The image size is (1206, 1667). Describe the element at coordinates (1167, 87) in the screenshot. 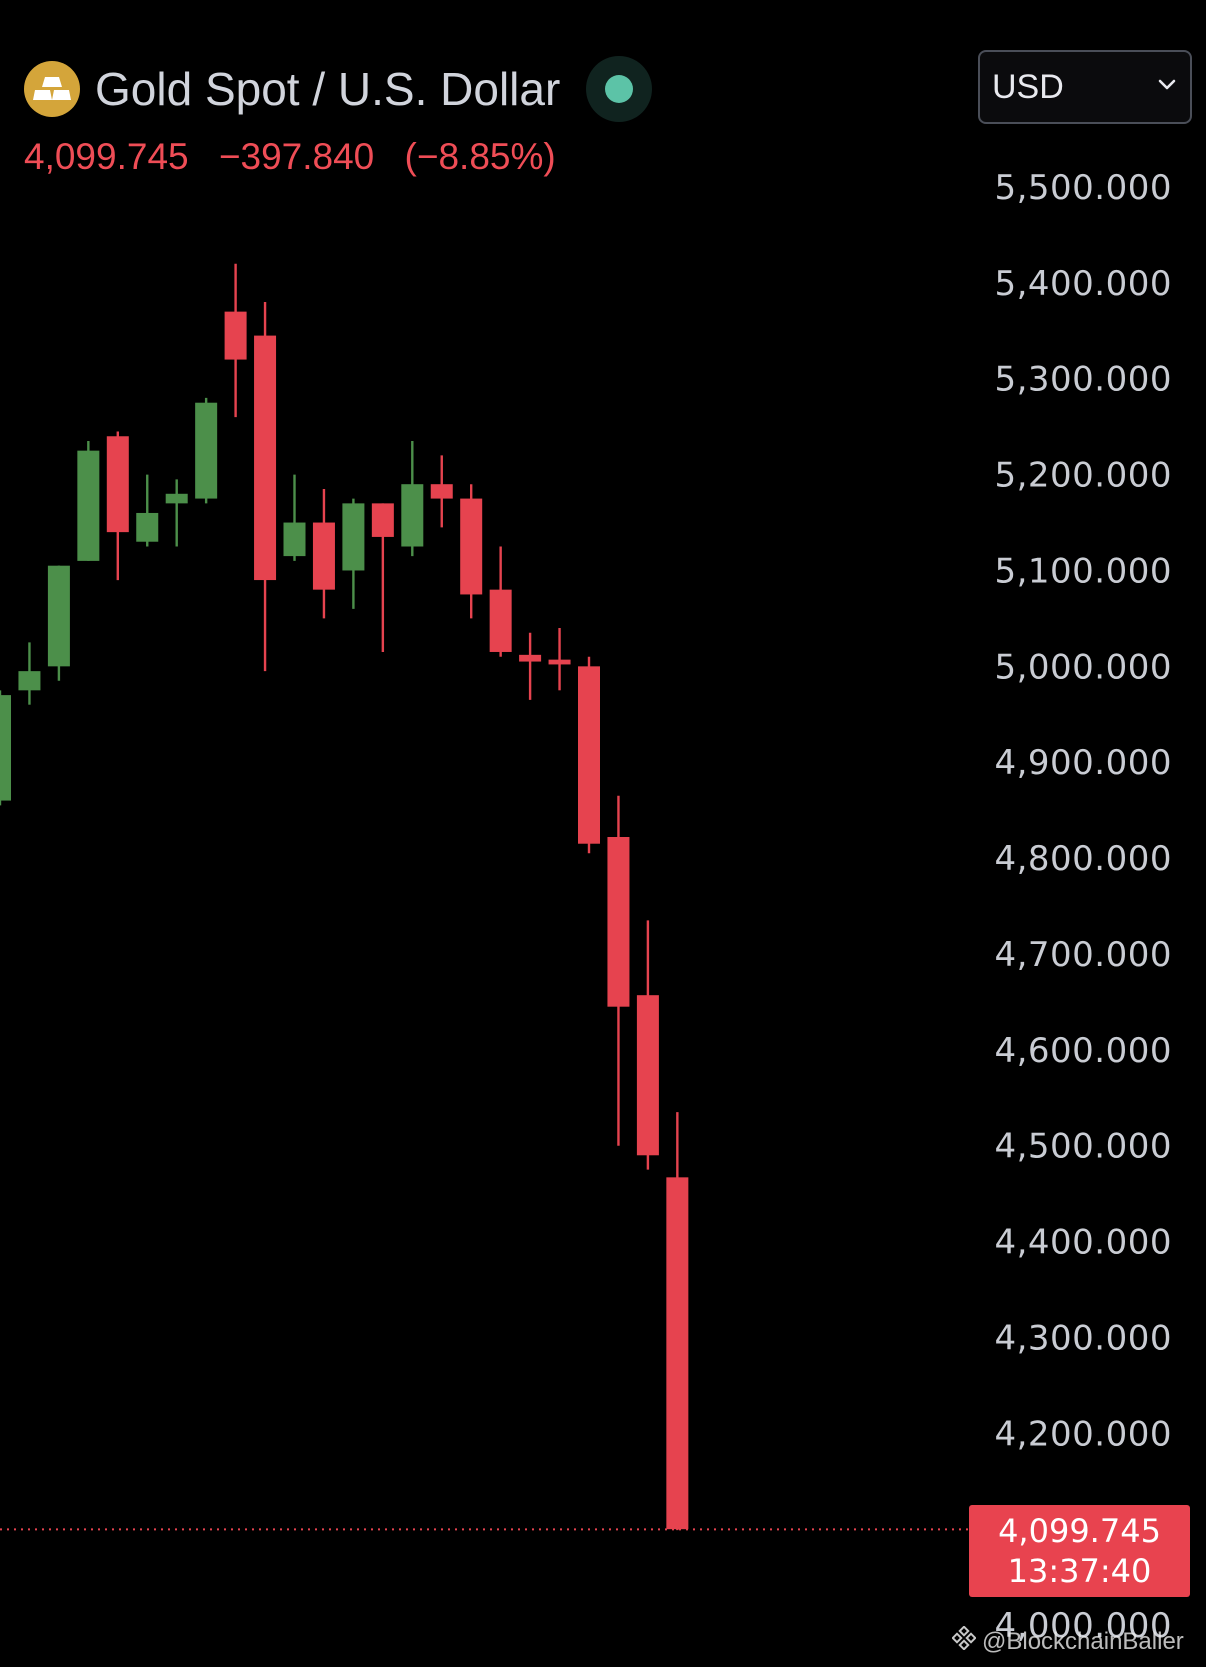

I see `chevron-down-icon` at that location.